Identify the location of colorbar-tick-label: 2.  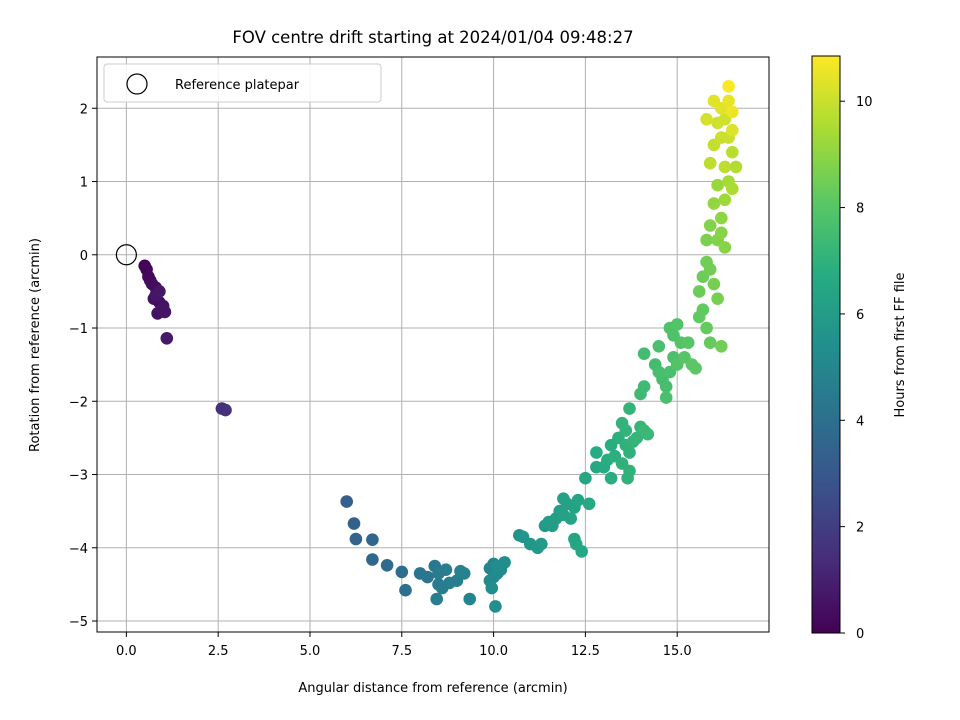
(860, 528).